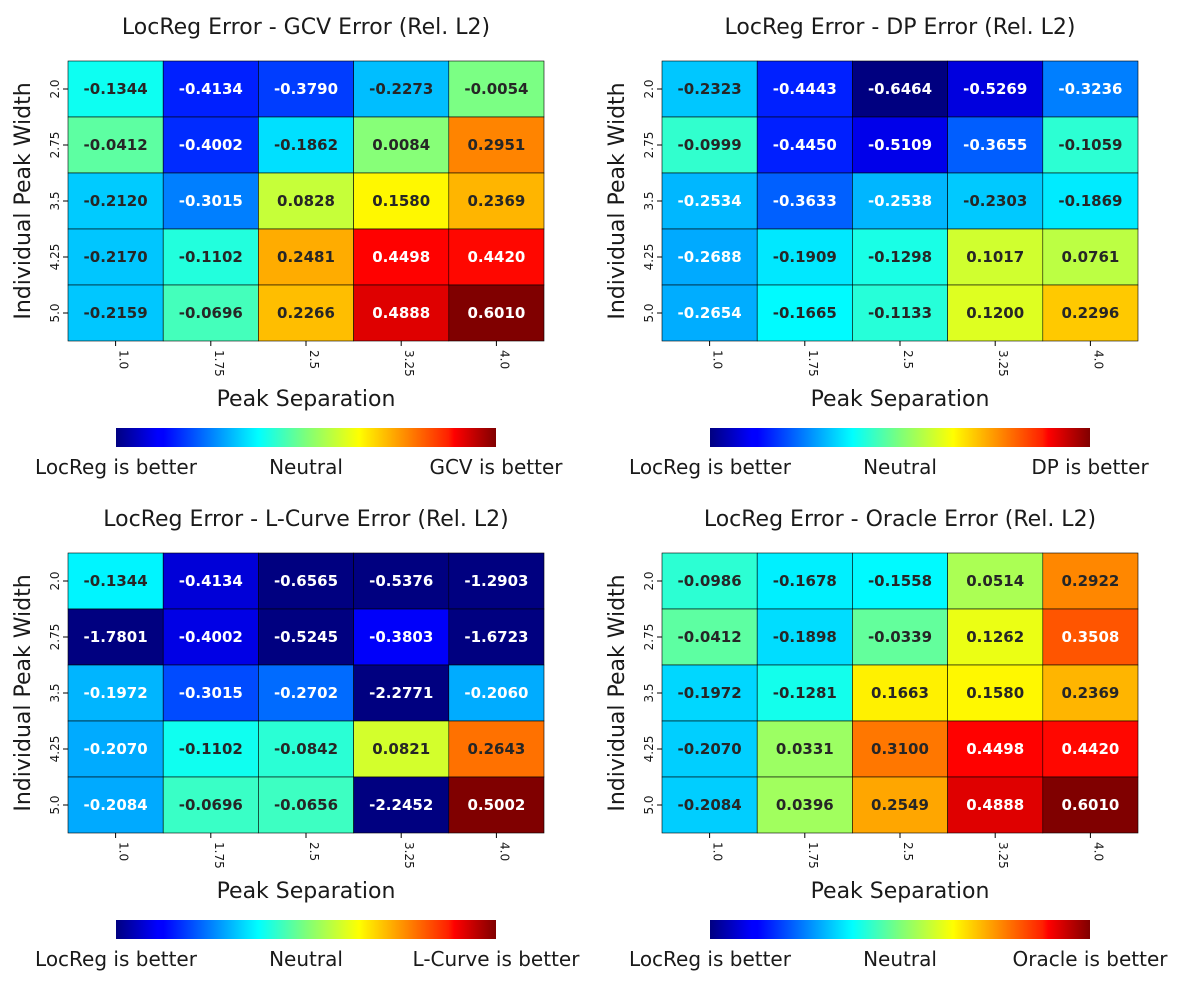 The height and width of the screenshot is (1000, 1200). Describe the element at coordinates (306, 313) in the screenshot. I see `cell-value-label: 0.2266` at that location.